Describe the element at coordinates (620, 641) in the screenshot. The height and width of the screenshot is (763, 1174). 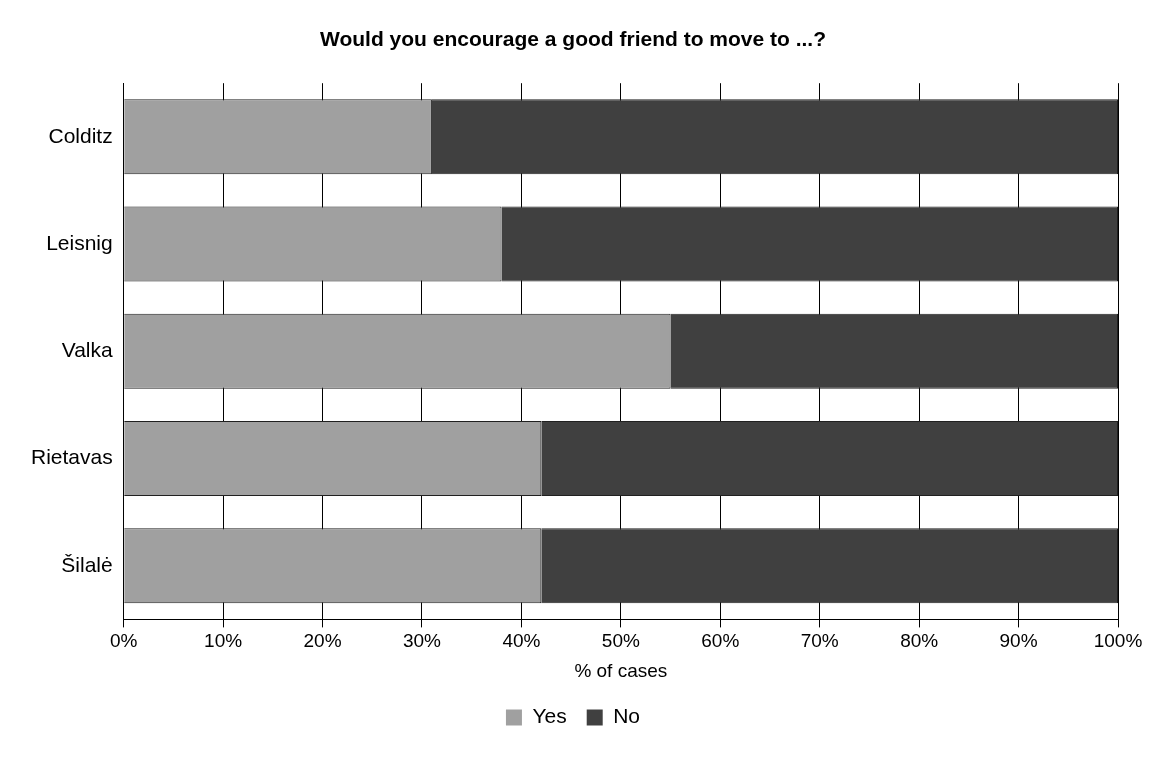
I see `x-tick-label: 50%` at that location.